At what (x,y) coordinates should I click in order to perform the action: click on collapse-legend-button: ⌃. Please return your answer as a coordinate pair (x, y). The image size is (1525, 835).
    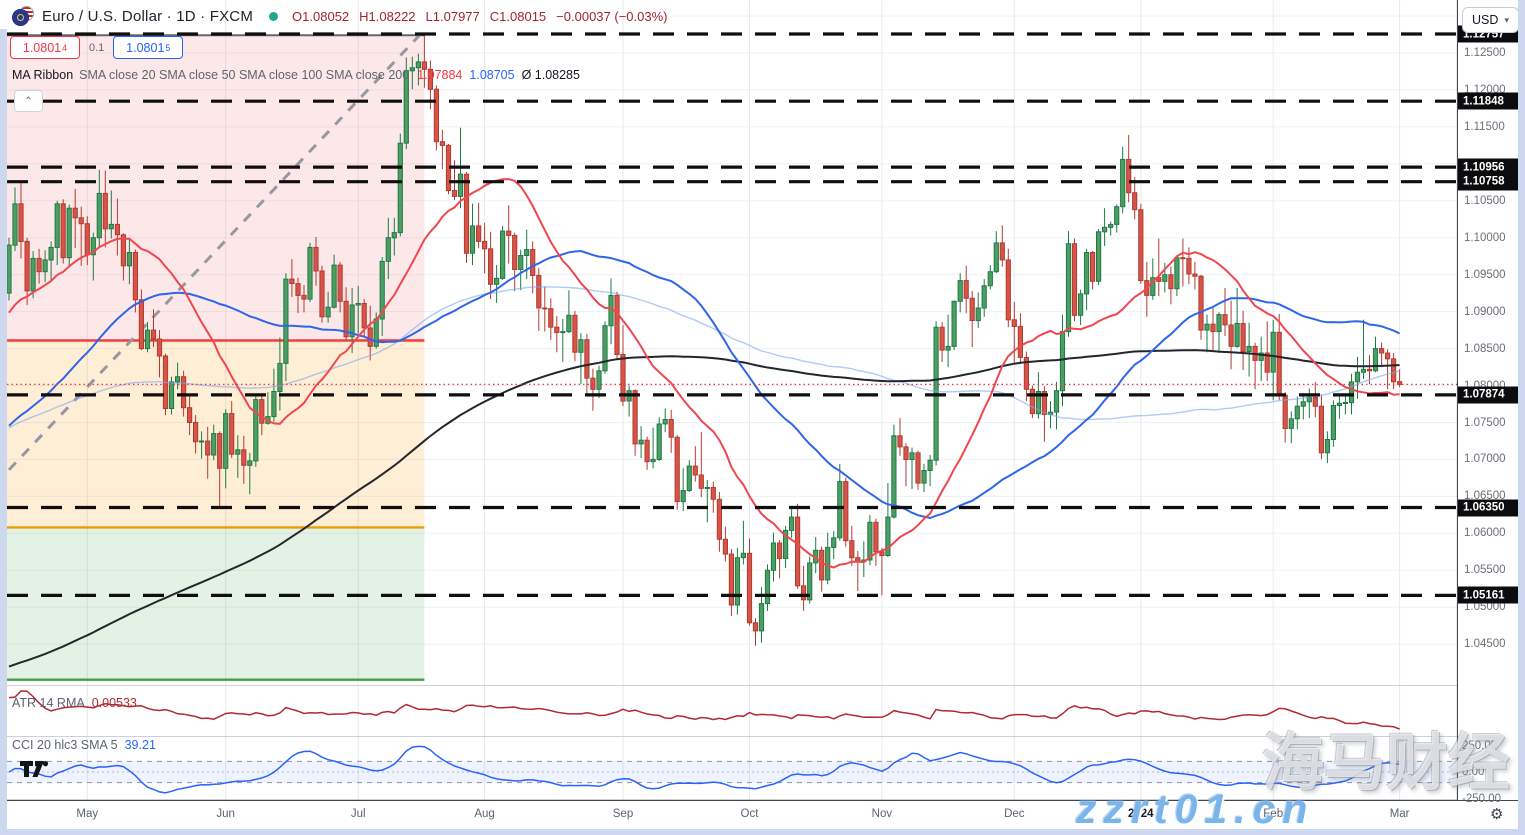
    Looking at the image, I should click on (28, 101).